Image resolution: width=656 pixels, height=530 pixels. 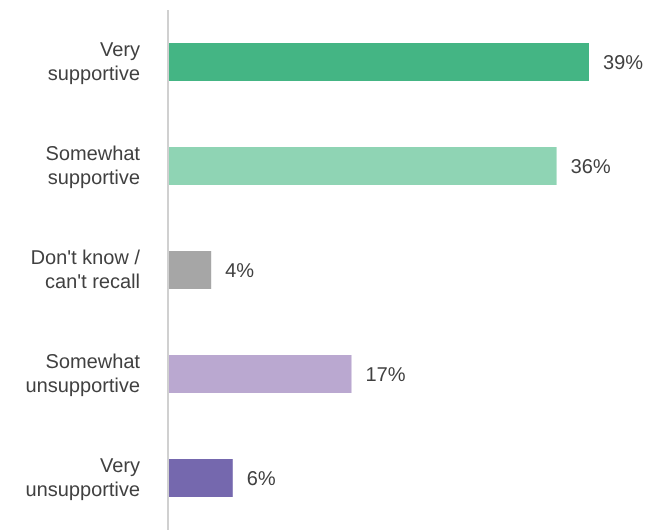 I want to click on y-tick-label: Very supportive, so click(x=94, y=62).